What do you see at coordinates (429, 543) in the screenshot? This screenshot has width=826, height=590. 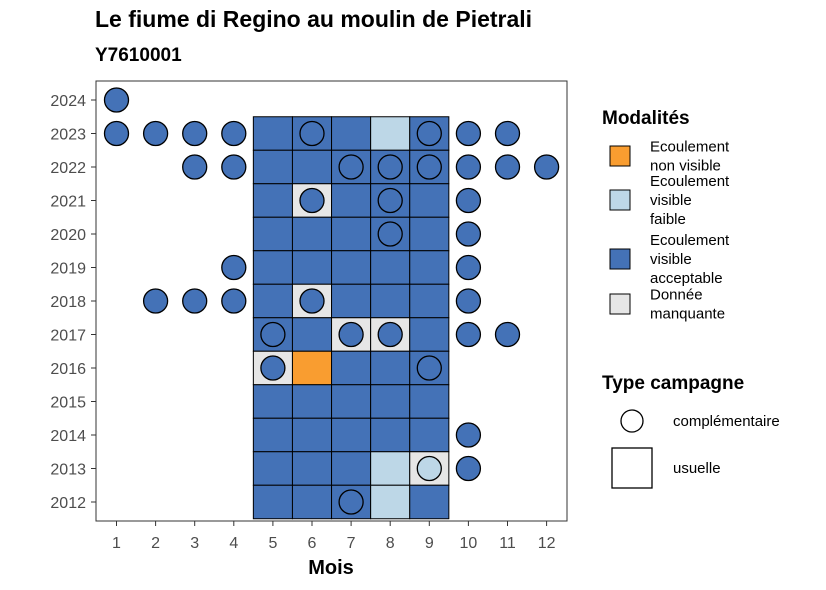 I see `x-tick-label-9: 9` at bounding box center [429, 543].